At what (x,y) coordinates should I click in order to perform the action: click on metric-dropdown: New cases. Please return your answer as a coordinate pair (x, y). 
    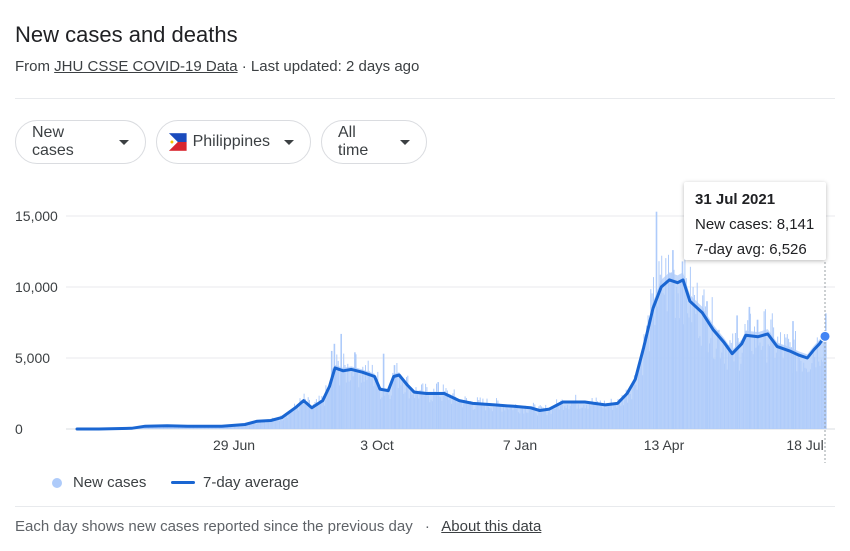
    Looking at the image, I should click on (80, 142).